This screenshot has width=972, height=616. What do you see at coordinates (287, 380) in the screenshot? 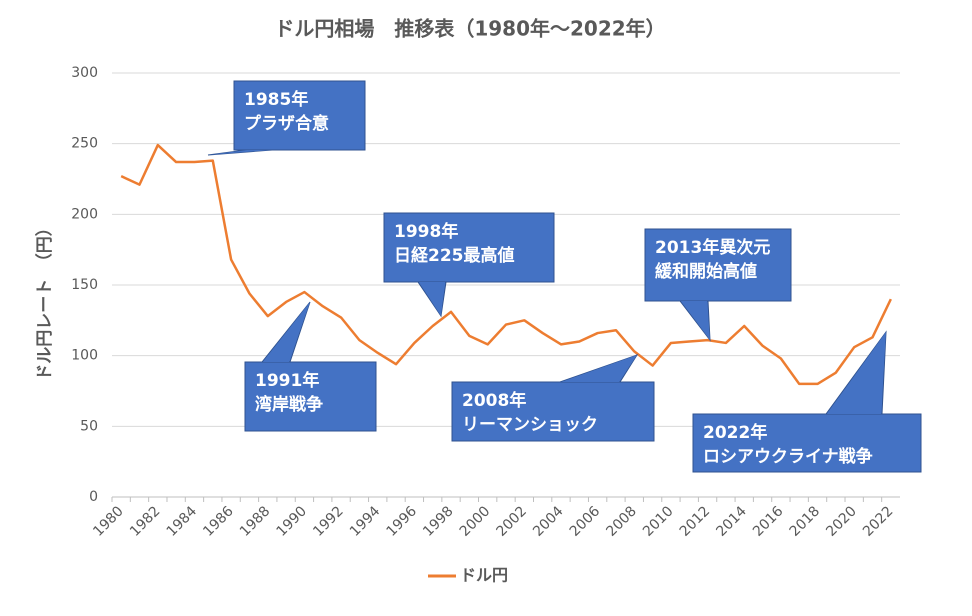
I see `callout-text: 1991年` at bounding box center [287, 380].